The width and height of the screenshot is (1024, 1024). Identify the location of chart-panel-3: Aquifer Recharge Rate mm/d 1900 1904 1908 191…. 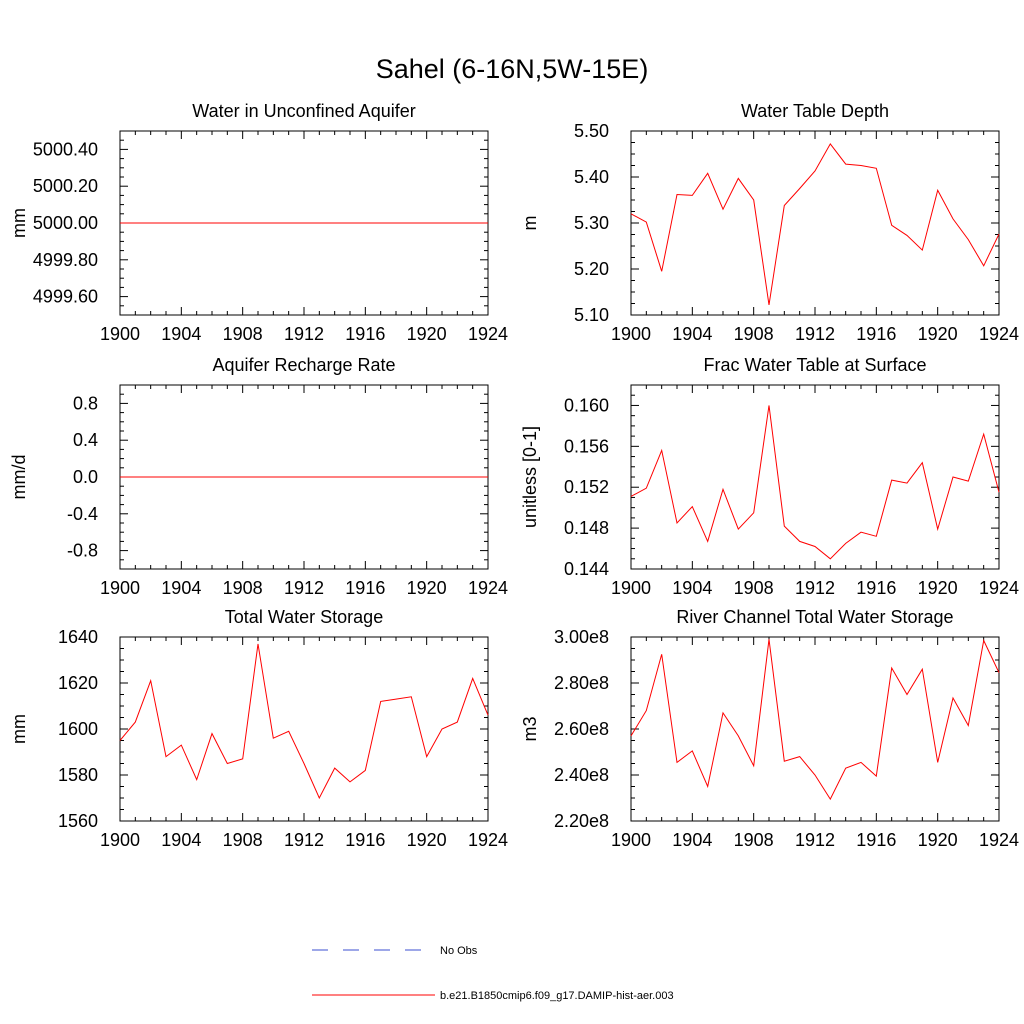
(258, 476).